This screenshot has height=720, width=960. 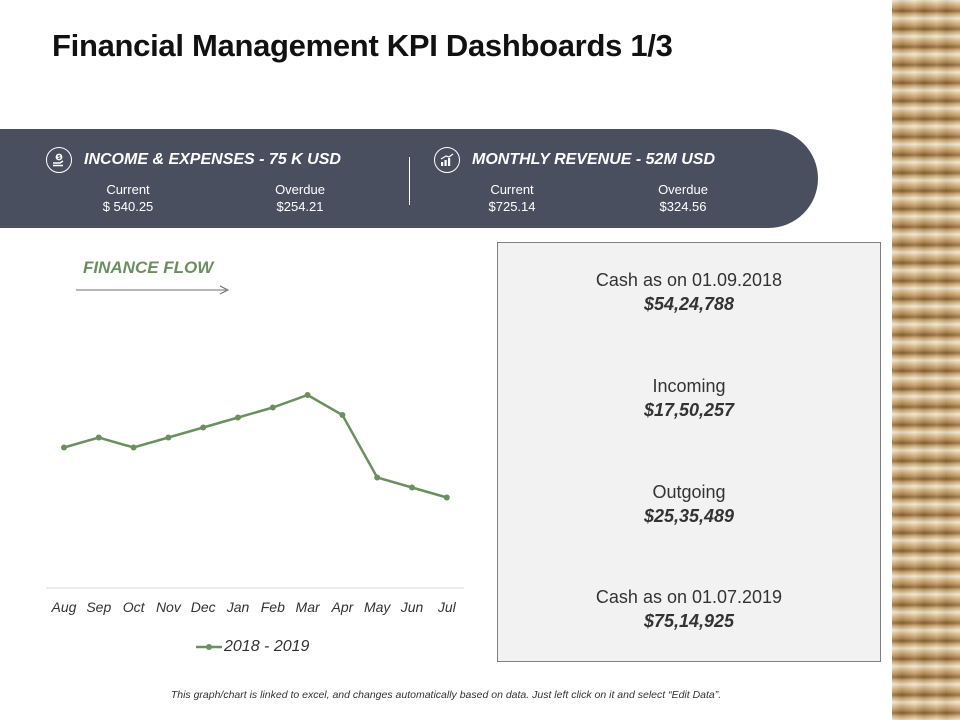 I want to click on stat-label: Incoming, so click(x=689, y=386).